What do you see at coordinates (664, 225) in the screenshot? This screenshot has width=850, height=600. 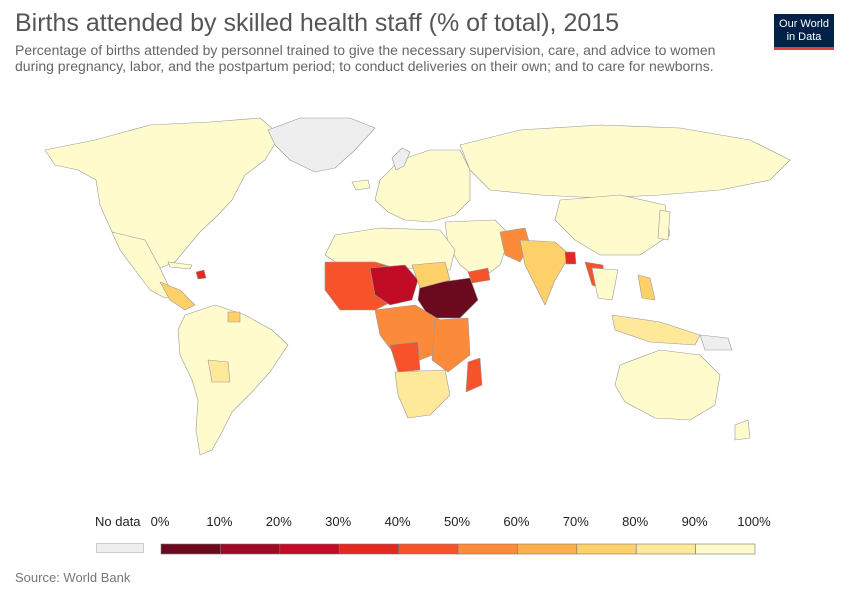 I see `country-japan` at bounding box center [664, 225].